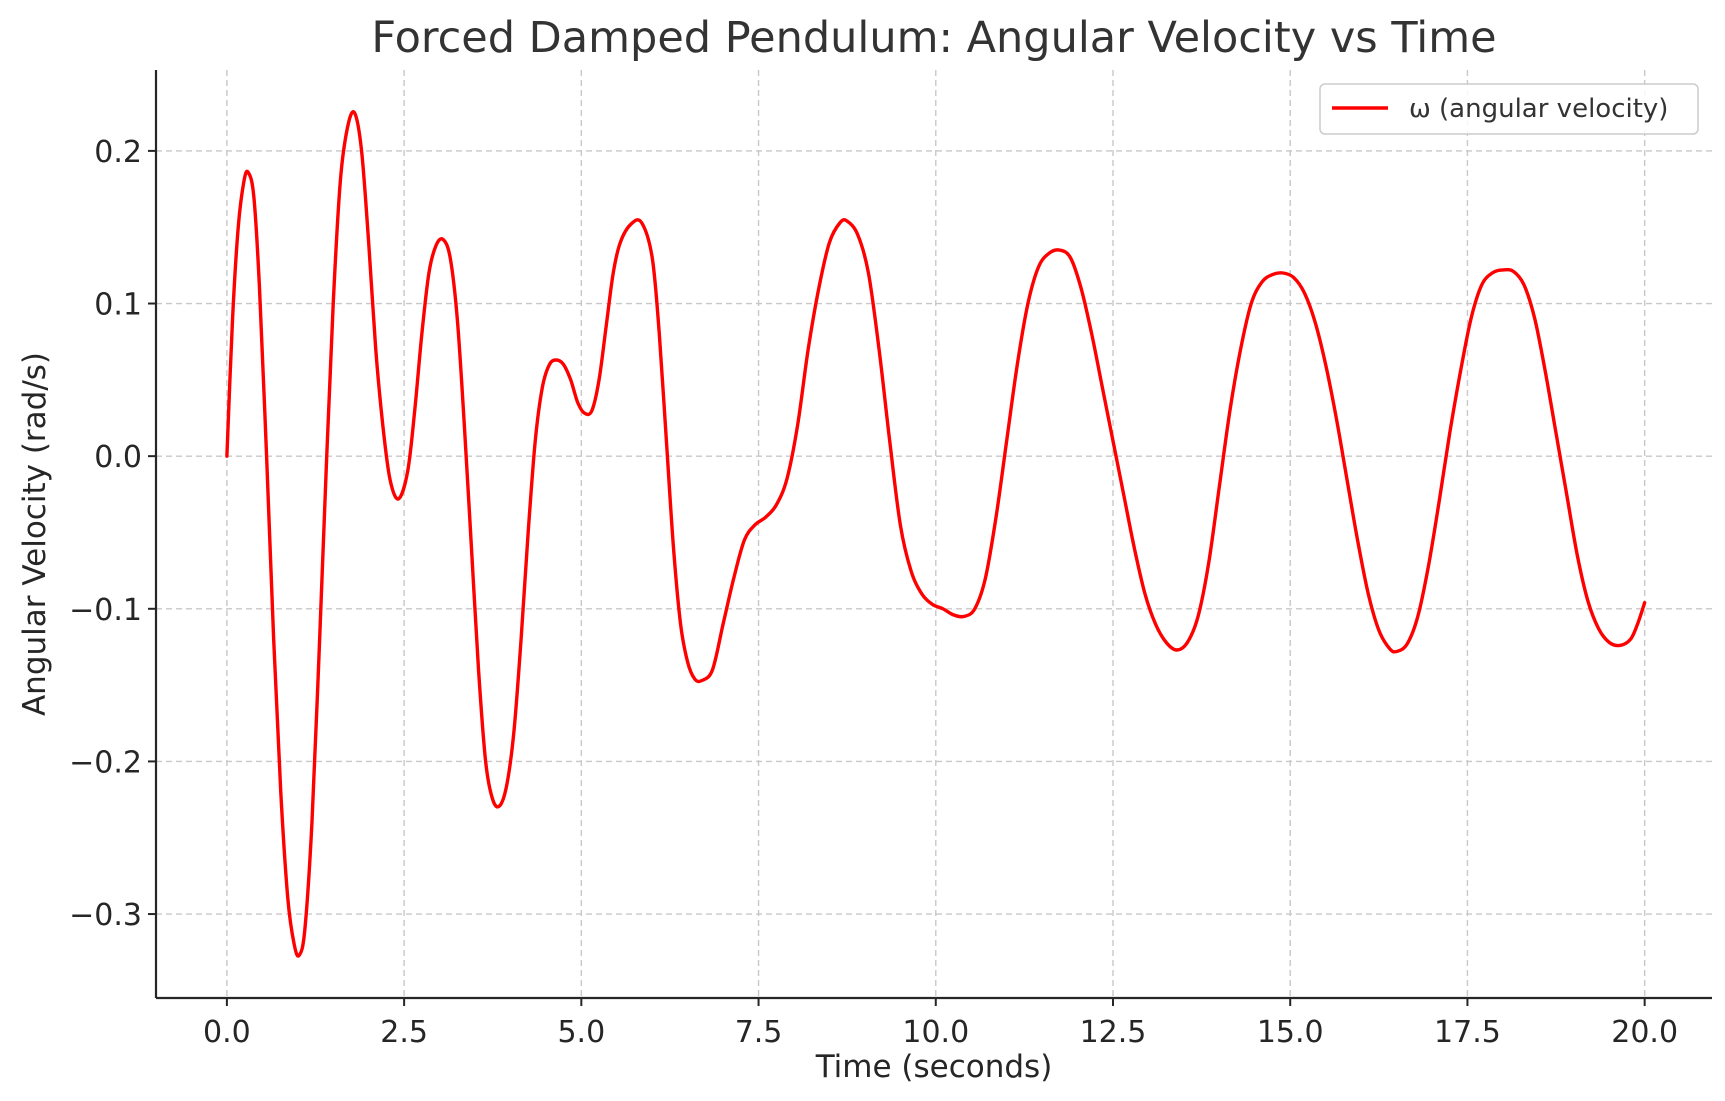  What do you see at coordinates (105, 762) in the screenshot?
I see `y-tick-label: −0.2` at bounding box center [105, 762].